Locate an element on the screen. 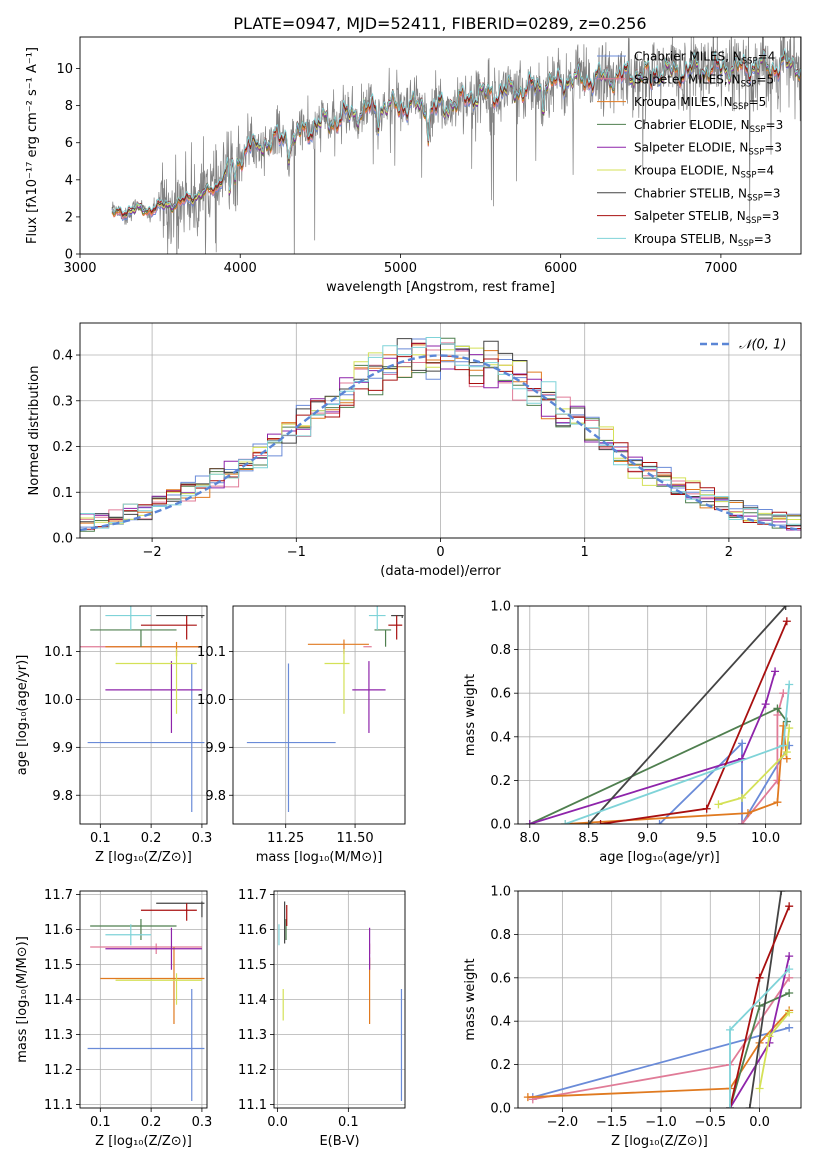 This screenshot has height=1170, width=819. mass-vs-EBV-frame is located at coordinates (339, 999).